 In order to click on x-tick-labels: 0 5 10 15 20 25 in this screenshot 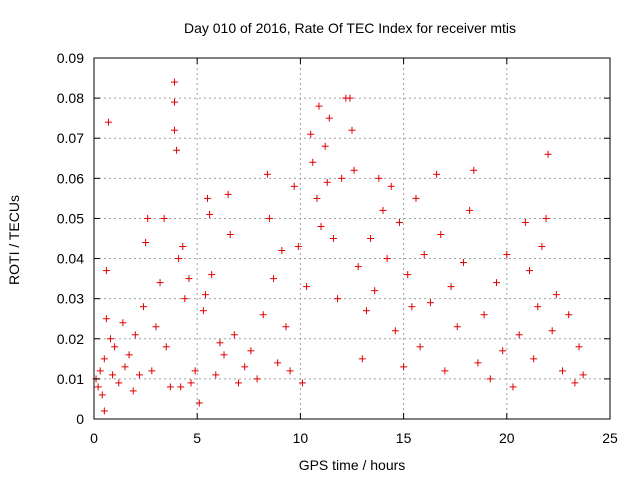, I will do `click(354, 438)`.